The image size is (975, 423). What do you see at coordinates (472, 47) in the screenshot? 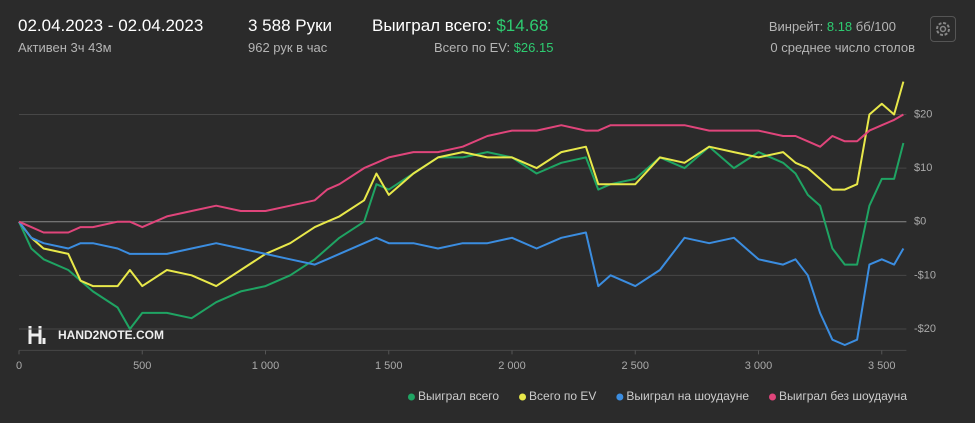
I see `ev-label: Всего по EV:` at bounding box center [472, 47].